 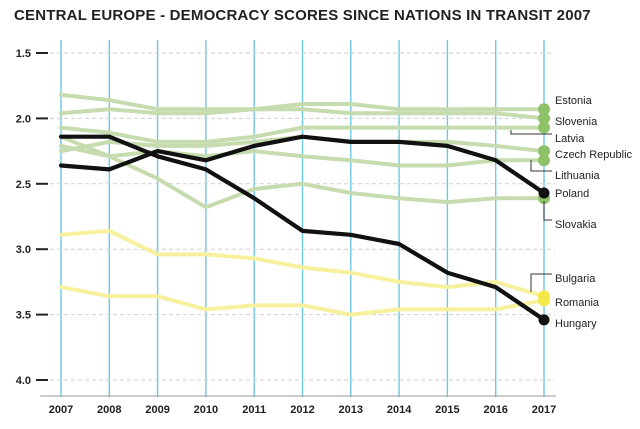 I want to click on x-tick-label: 2013, so click(x=351, y=410).